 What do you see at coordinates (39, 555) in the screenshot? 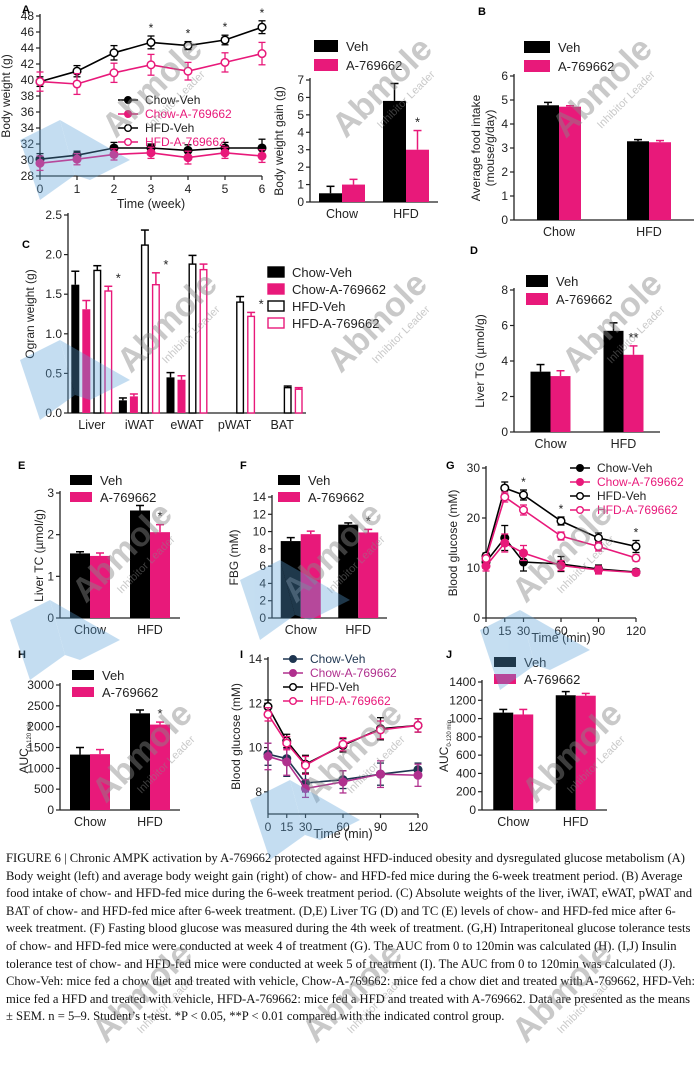
I see `y-axis-label-main: Liver TC (µmol/g)` at bounding box center [39, 555].